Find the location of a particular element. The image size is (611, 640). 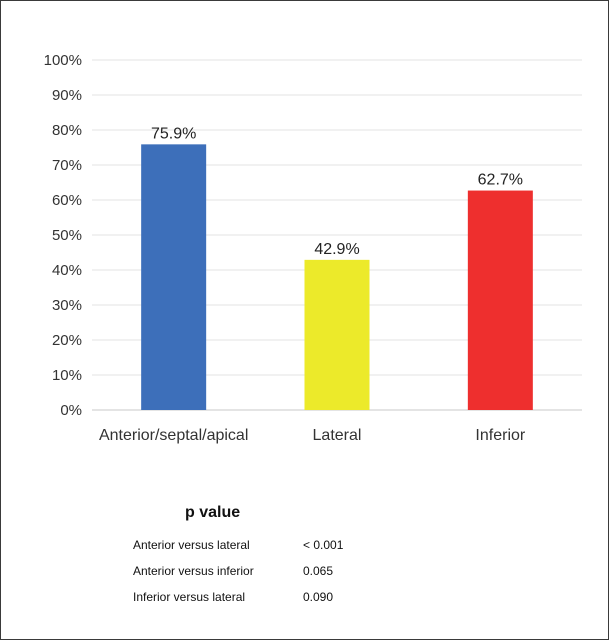

data-label: 75.9% is located at coordinates (173, 133).